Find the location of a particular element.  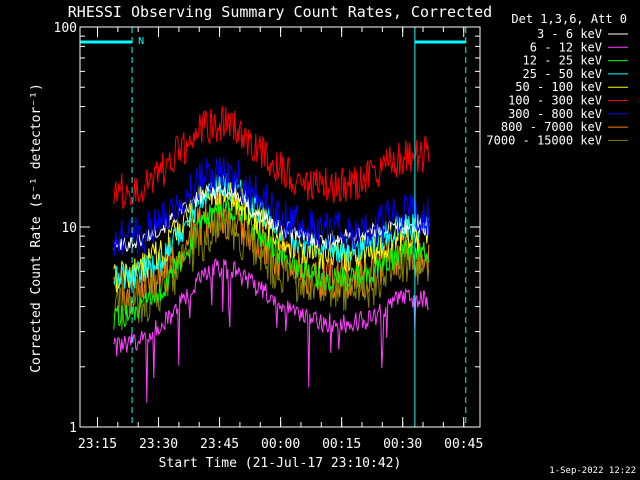

legend-label: 100 - 300 keV is located at coordinates (555, 101).